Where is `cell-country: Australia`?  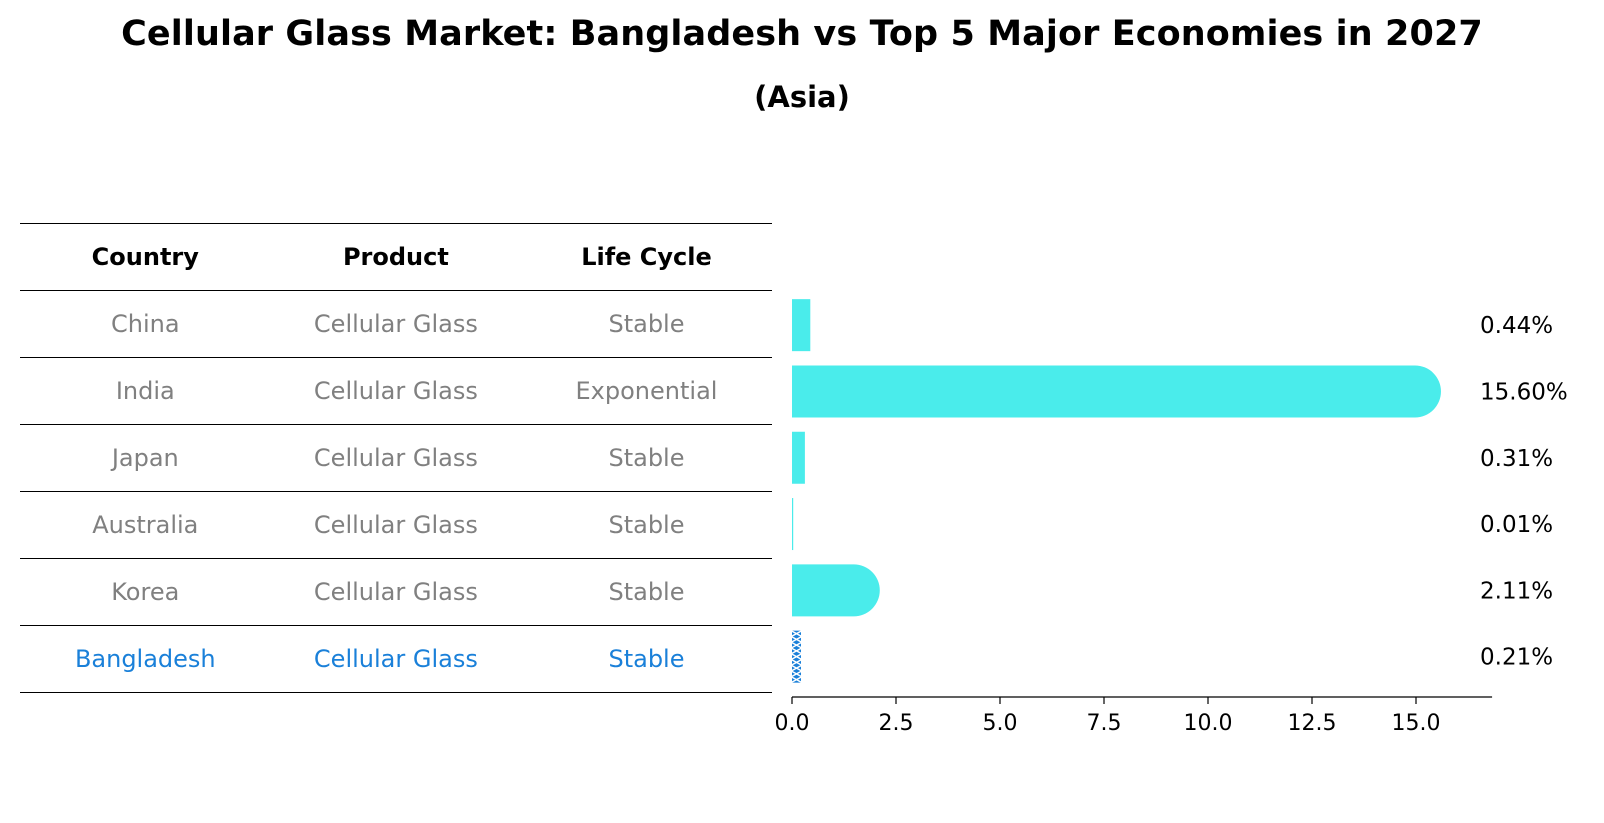
cell-country: Australia is located at coordinates (145, 525).